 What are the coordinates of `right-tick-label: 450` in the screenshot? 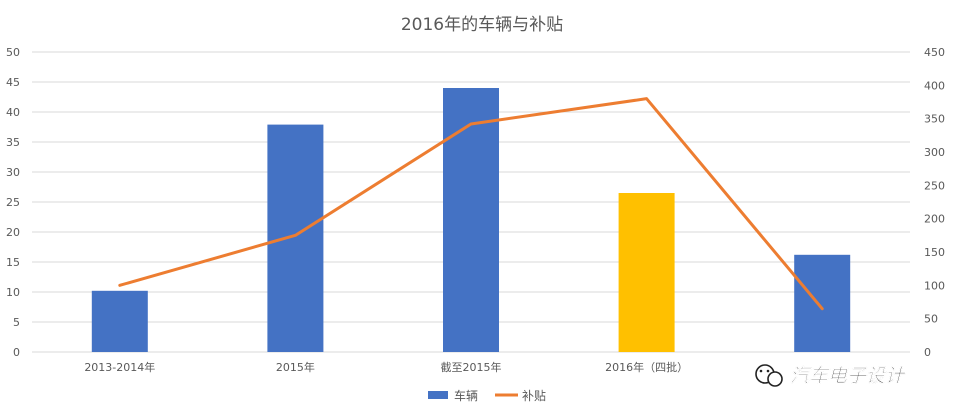 It's located at (934, 52).